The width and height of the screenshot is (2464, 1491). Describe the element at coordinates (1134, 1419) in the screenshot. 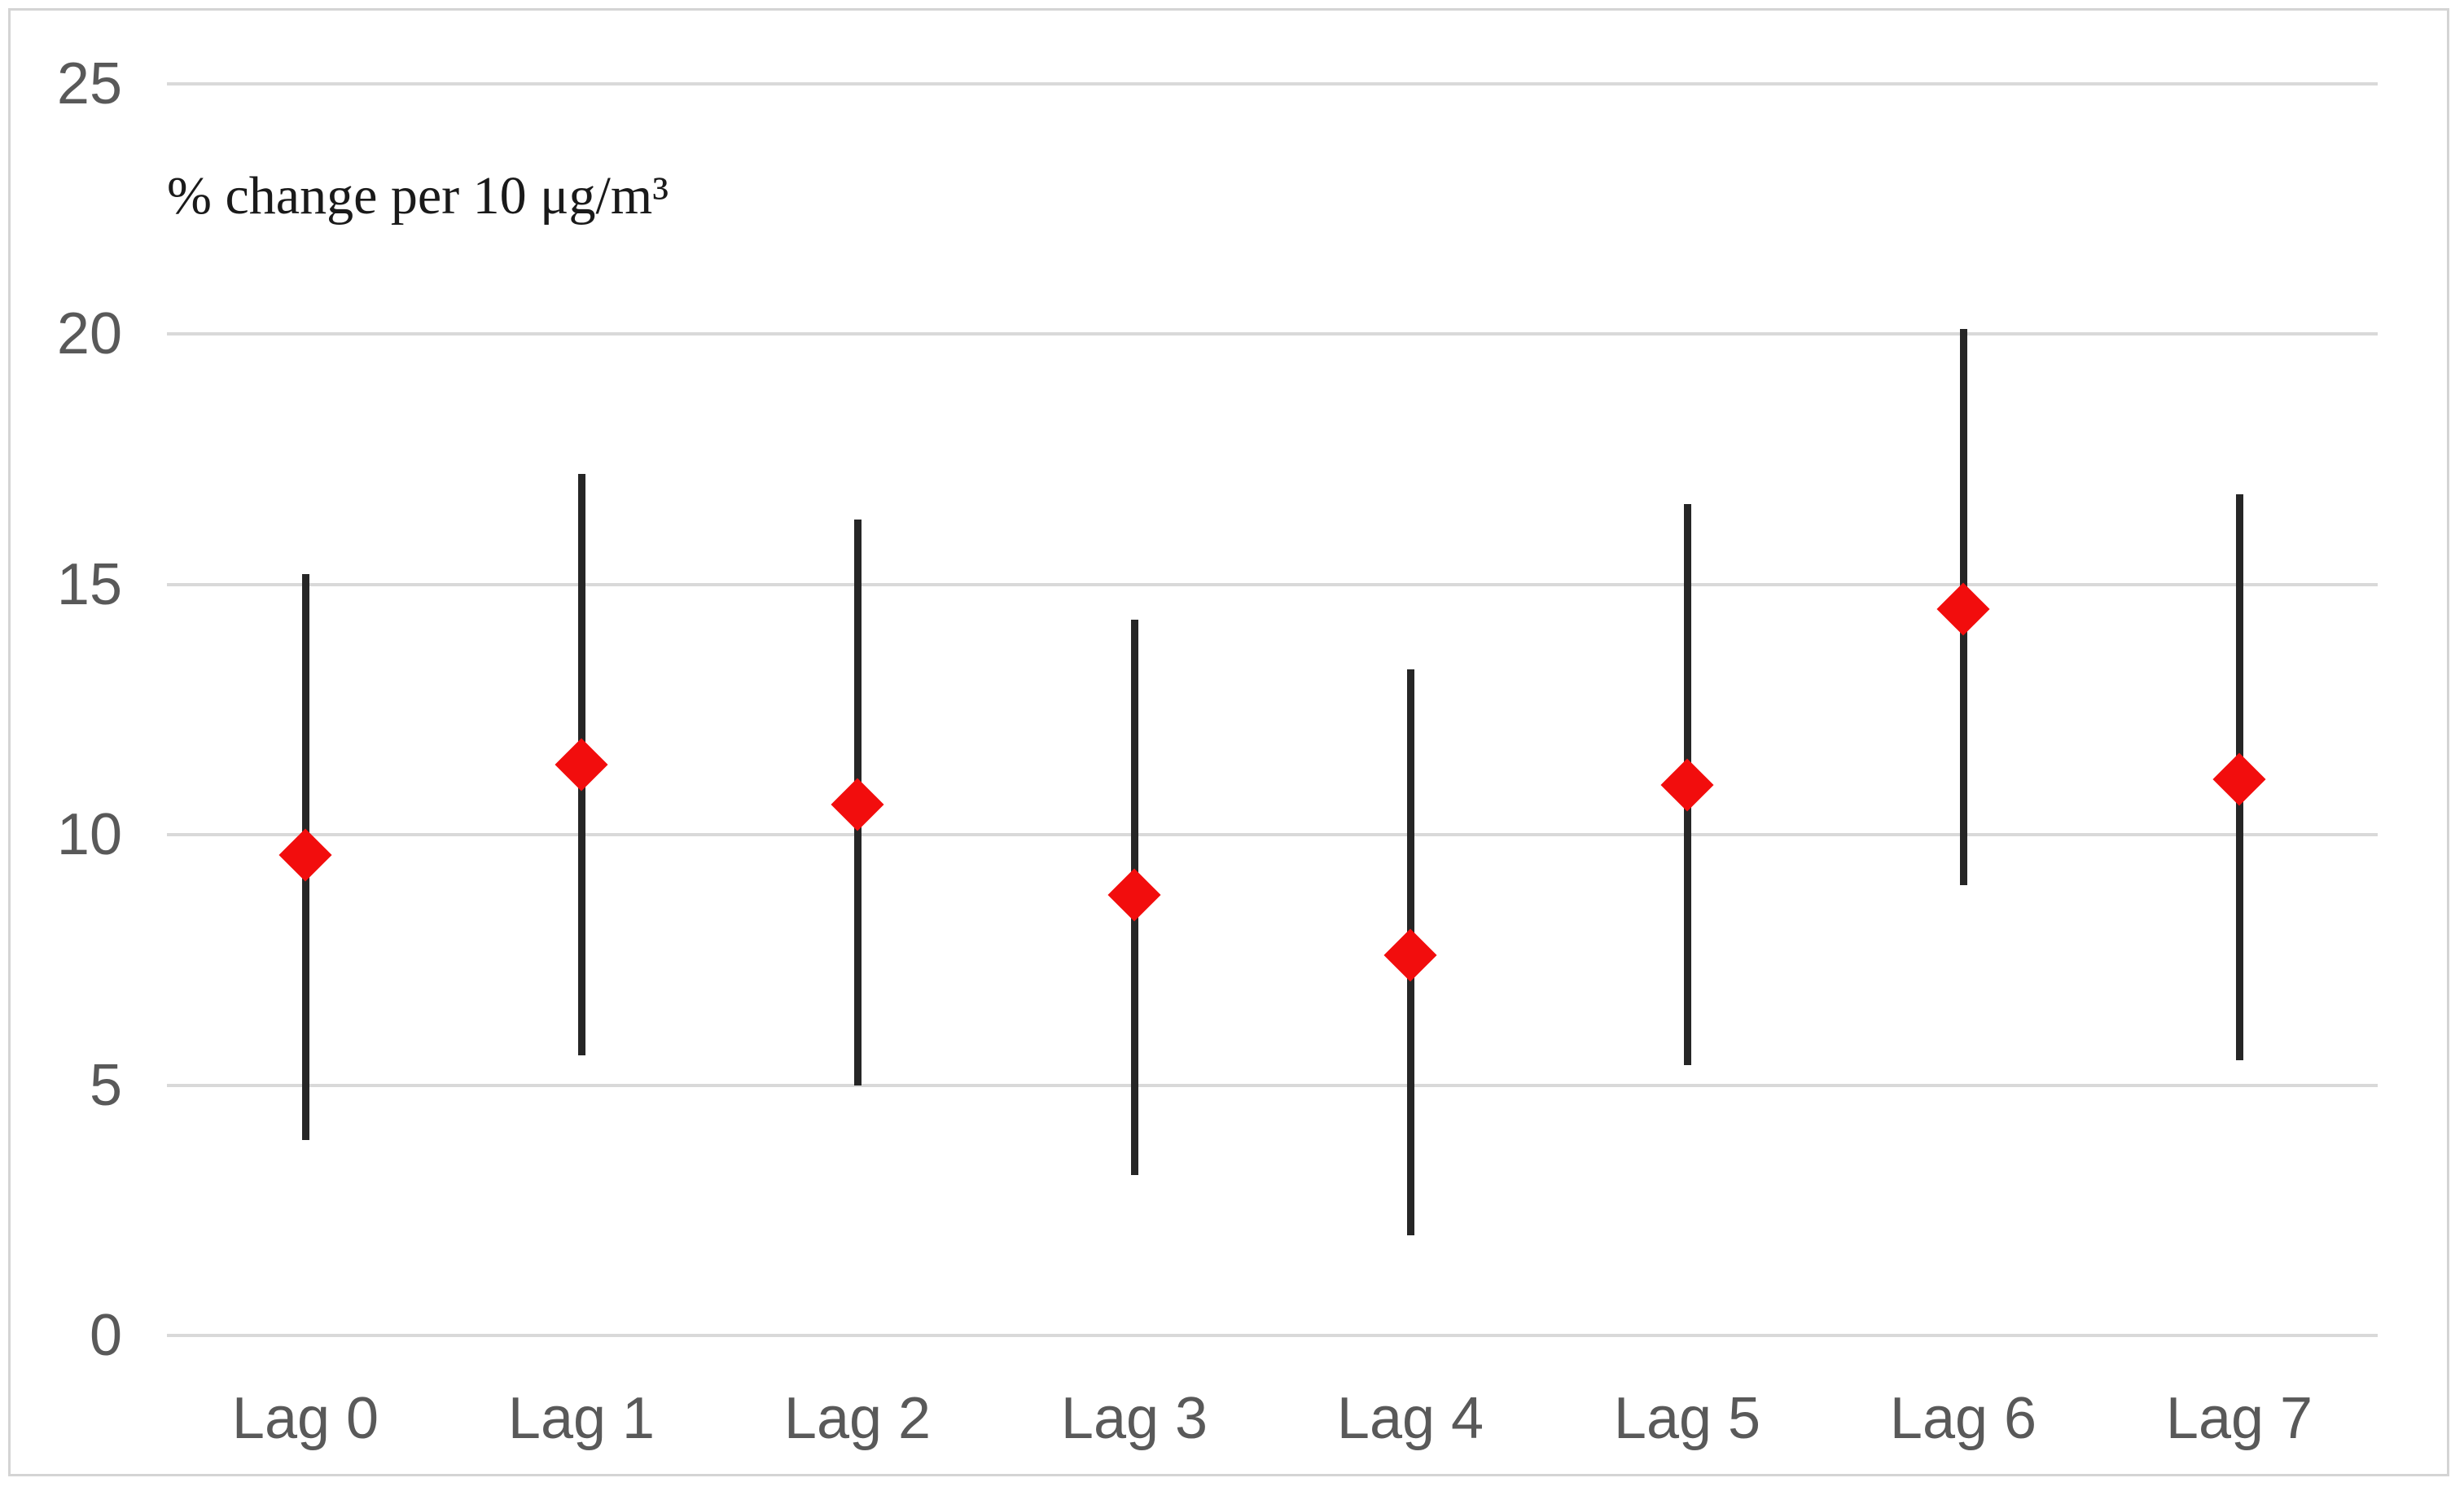

I see `x-tick-label-3: Lag 3` at that location.